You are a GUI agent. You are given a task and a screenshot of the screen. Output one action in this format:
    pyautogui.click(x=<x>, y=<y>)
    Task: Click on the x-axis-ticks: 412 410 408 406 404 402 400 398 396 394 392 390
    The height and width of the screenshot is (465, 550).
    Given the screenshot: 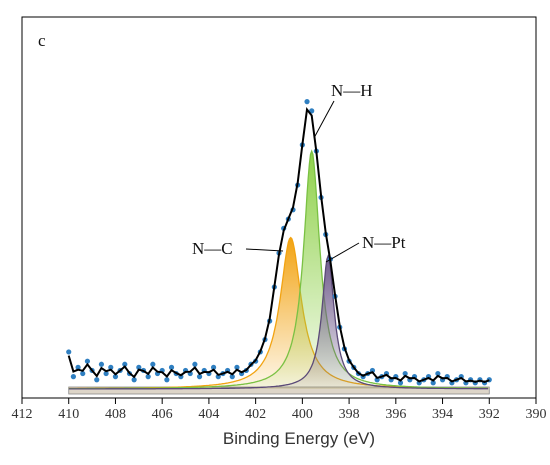 What is the action you would take?
    pyautogui.click(x=279, y=410)
    